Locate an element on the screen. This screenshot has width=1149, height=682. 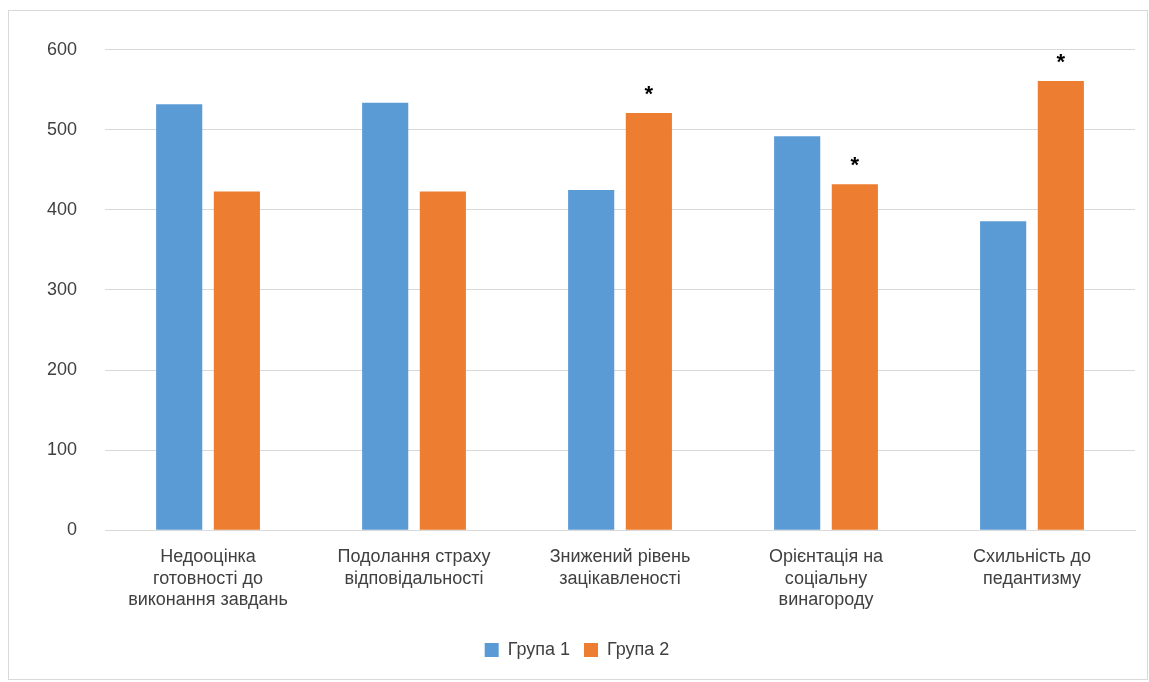
x-tick-label: Схильність до педантизму is located at coordinates (1032, 566).